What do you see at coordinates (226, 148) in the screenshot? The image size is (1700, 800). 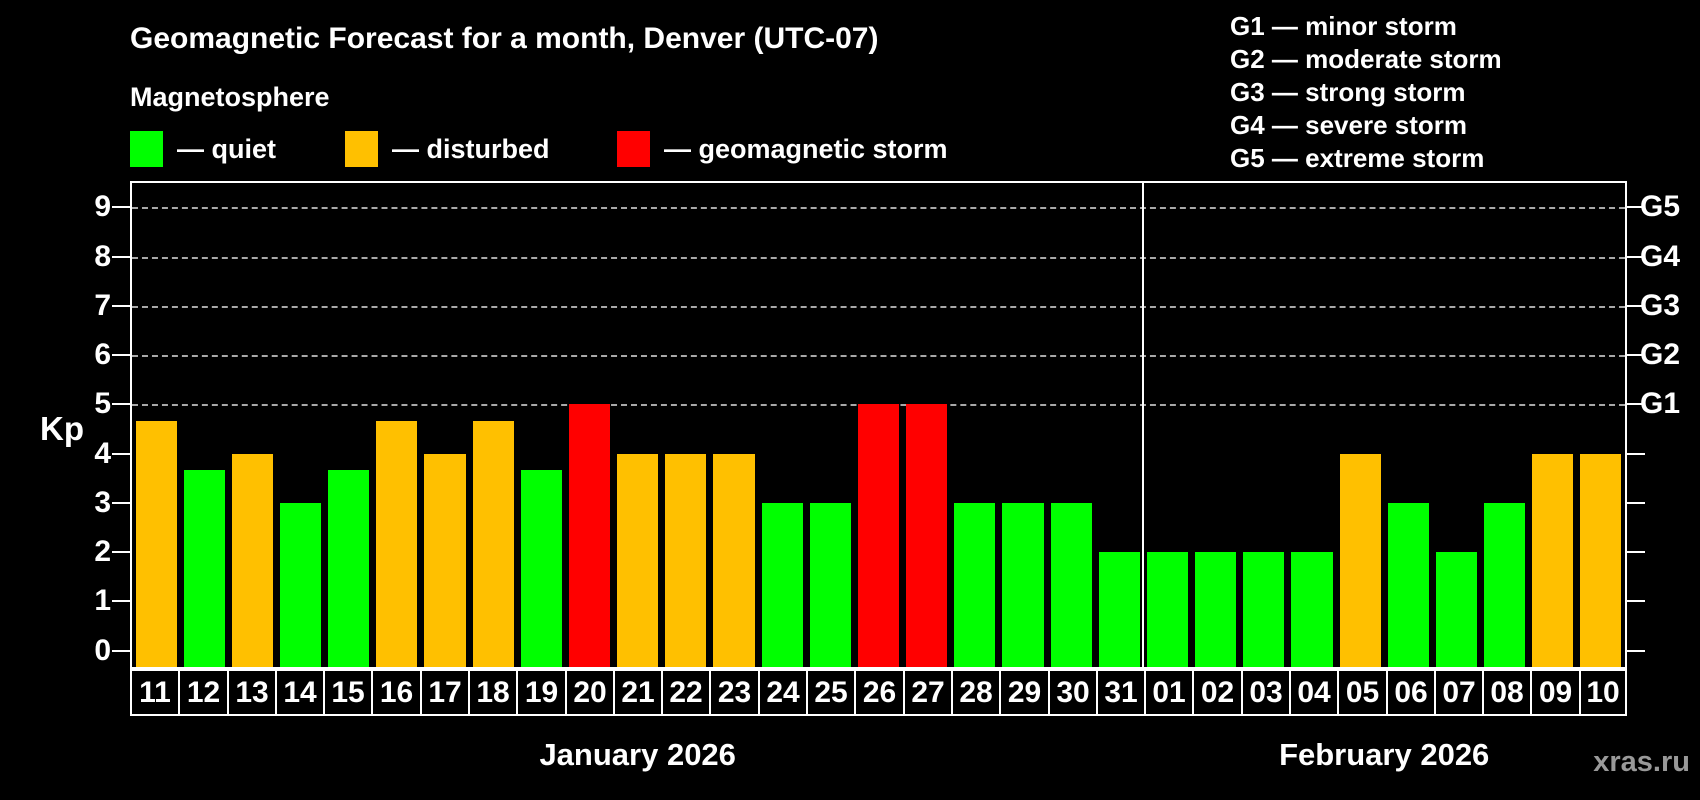 I see `legend-label-quiet: — quiet` at bounding box center [226, 148].